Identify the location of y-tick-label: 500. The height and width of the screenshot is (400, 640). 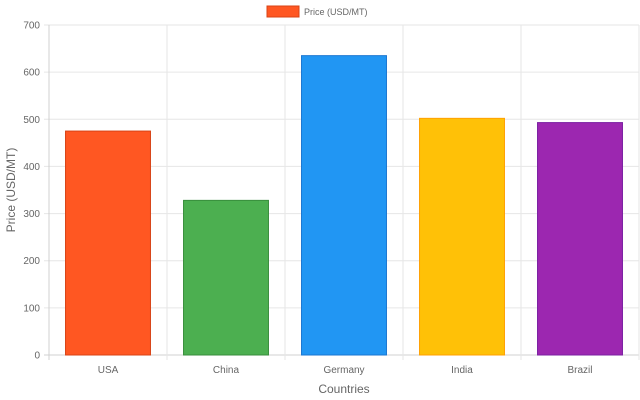
(31, 120).